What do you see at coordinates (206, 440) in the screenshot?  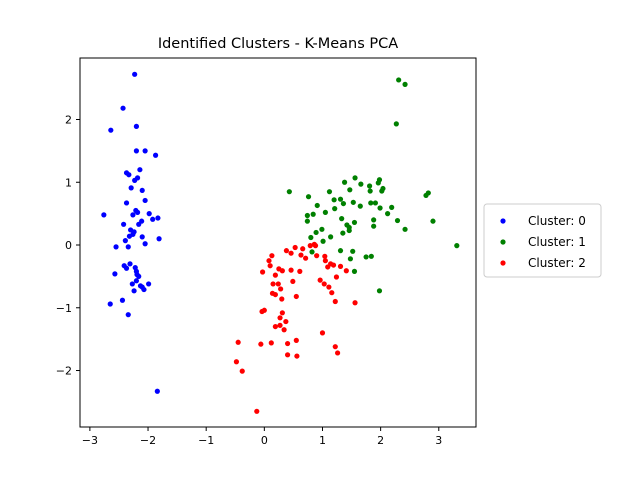 I see `x-tick-label: −1` at bounding box center [206, 440].